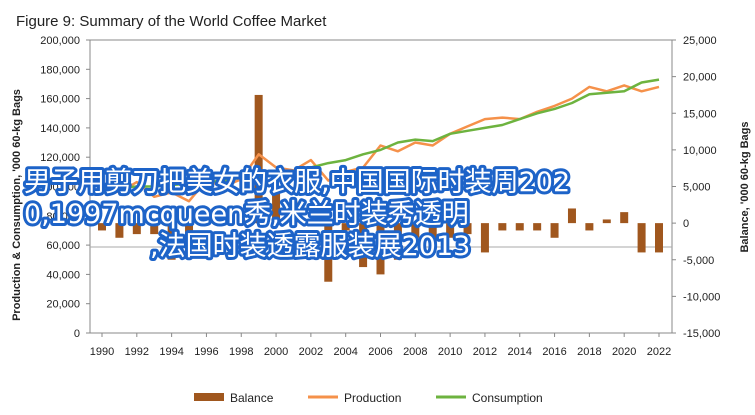 This screenshot has height=415, width=755. What do you see at coordinates (700, 114) in the screenshot?
I see `right-tick-label: 15,000` at bounding box center [700, 114].